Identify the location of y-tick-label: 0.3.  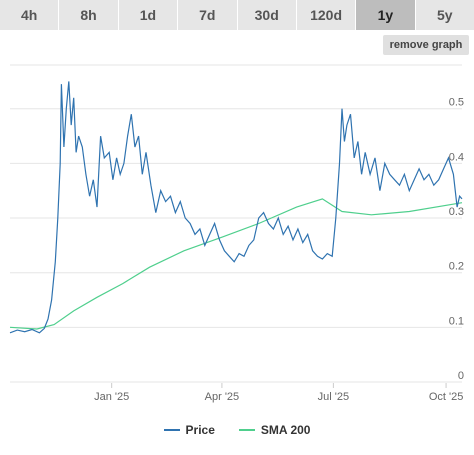
(456, 212).